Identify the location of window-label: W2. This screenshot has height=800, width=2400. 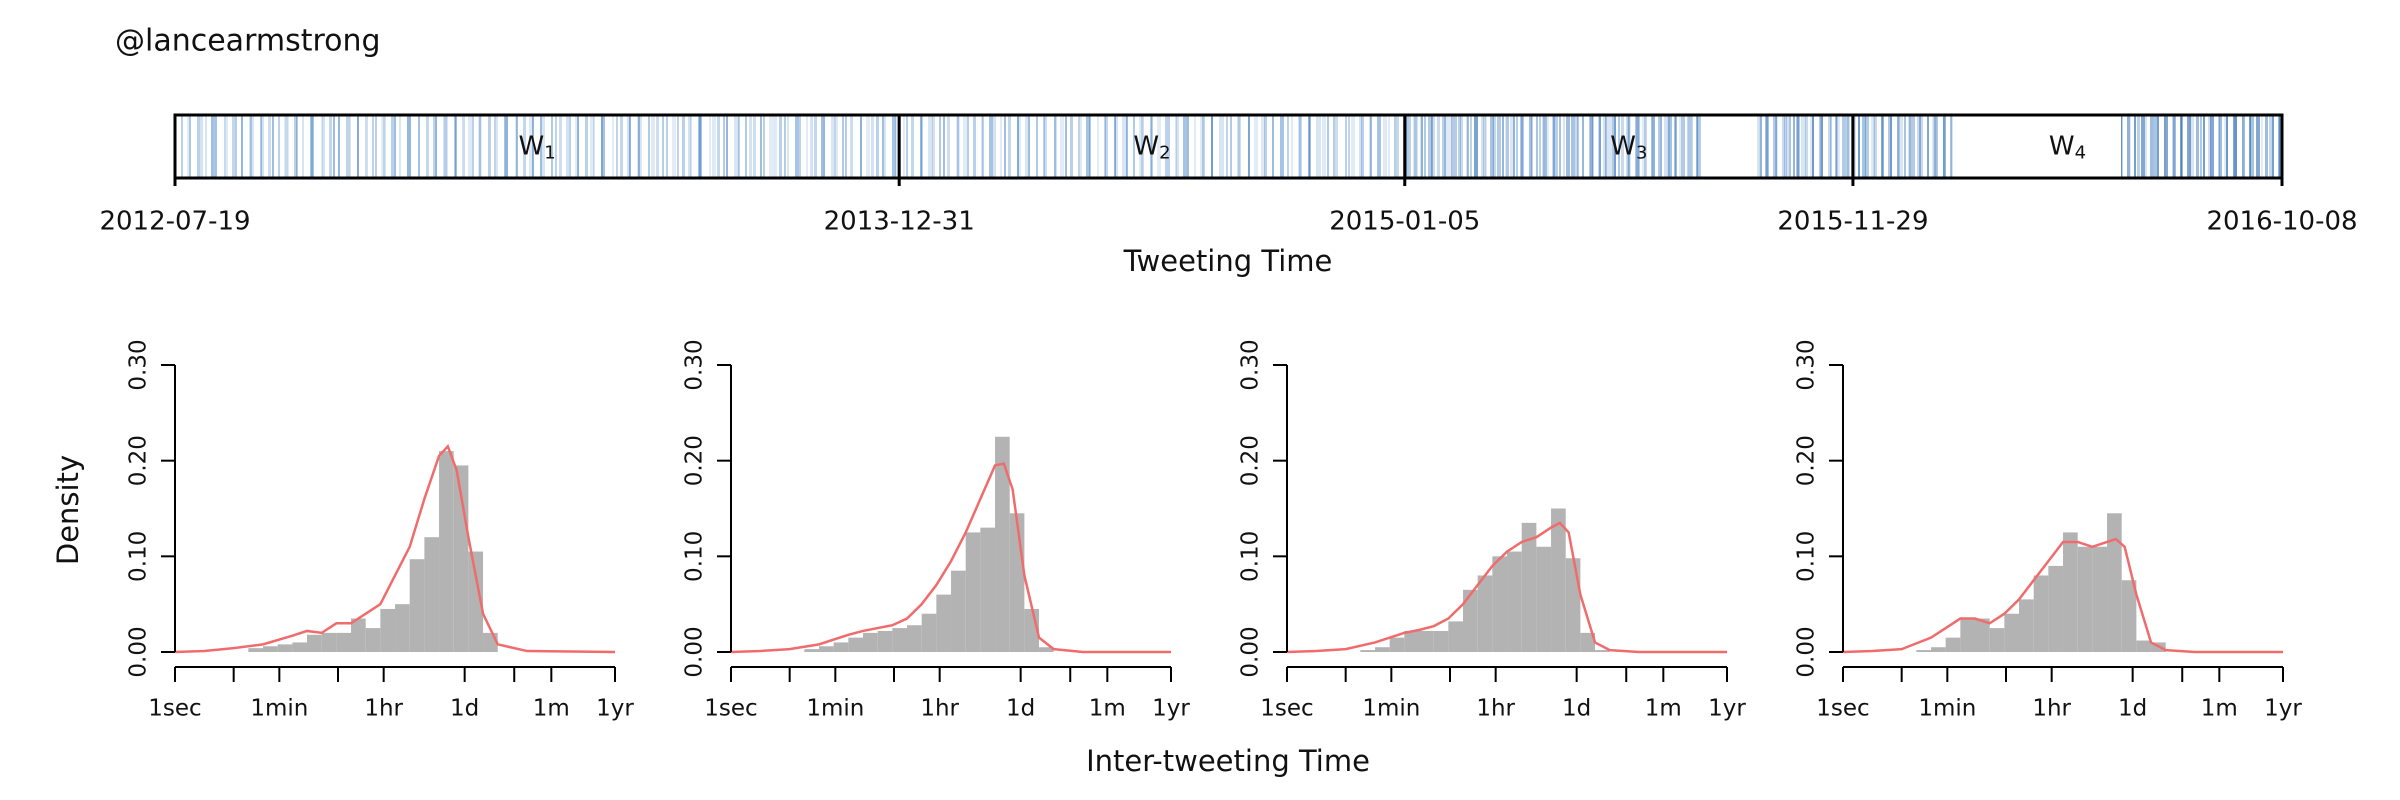
(1151, 147).